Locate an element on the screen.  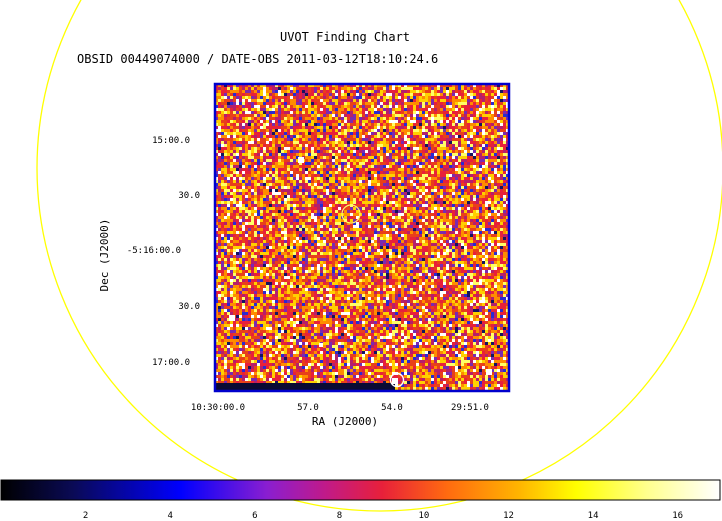
colorbar-tick-label: 8 is located at coordinates (339, 516).